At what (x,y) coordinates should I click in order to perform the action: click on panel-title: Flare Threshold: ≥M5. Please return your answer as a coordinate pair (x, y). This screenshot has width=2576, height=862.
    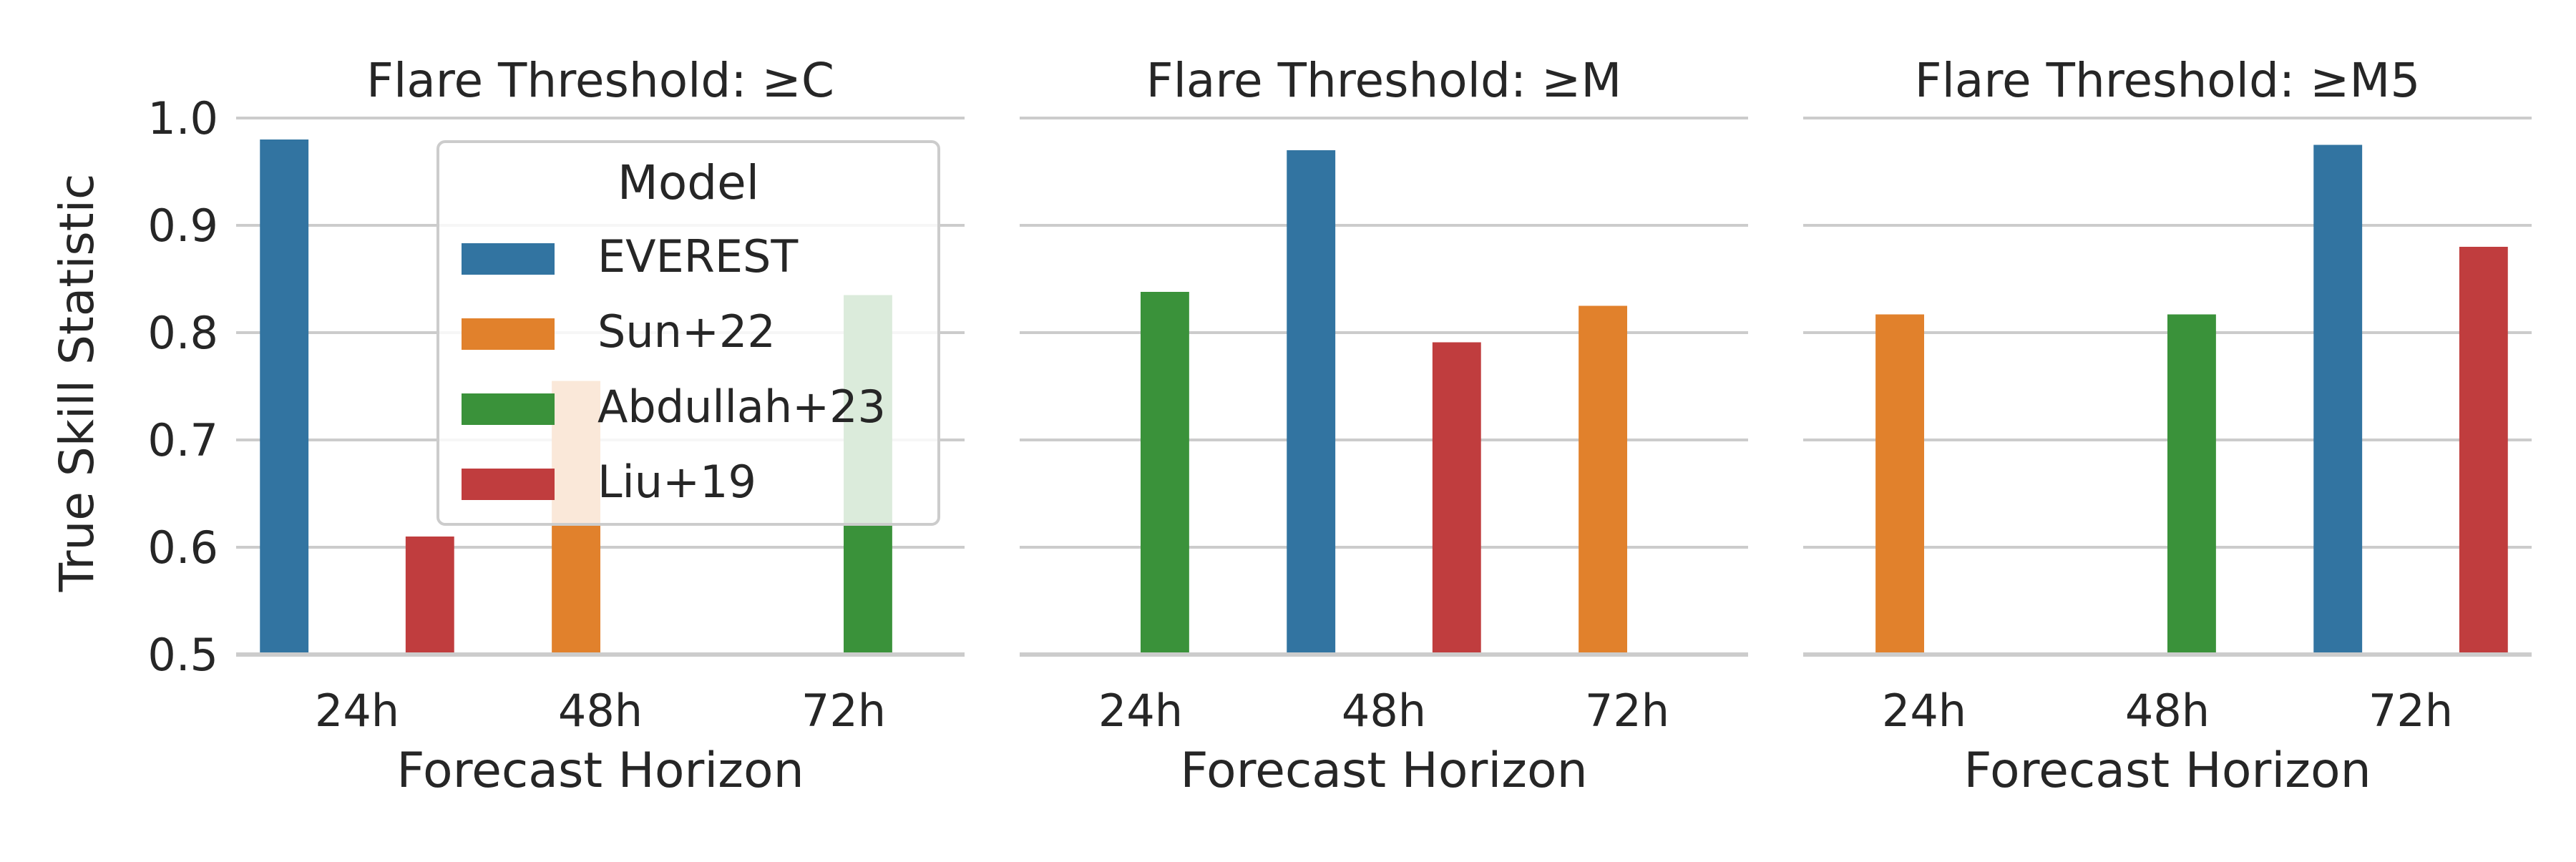
    Looking at the image, I should click on (2168, 81).